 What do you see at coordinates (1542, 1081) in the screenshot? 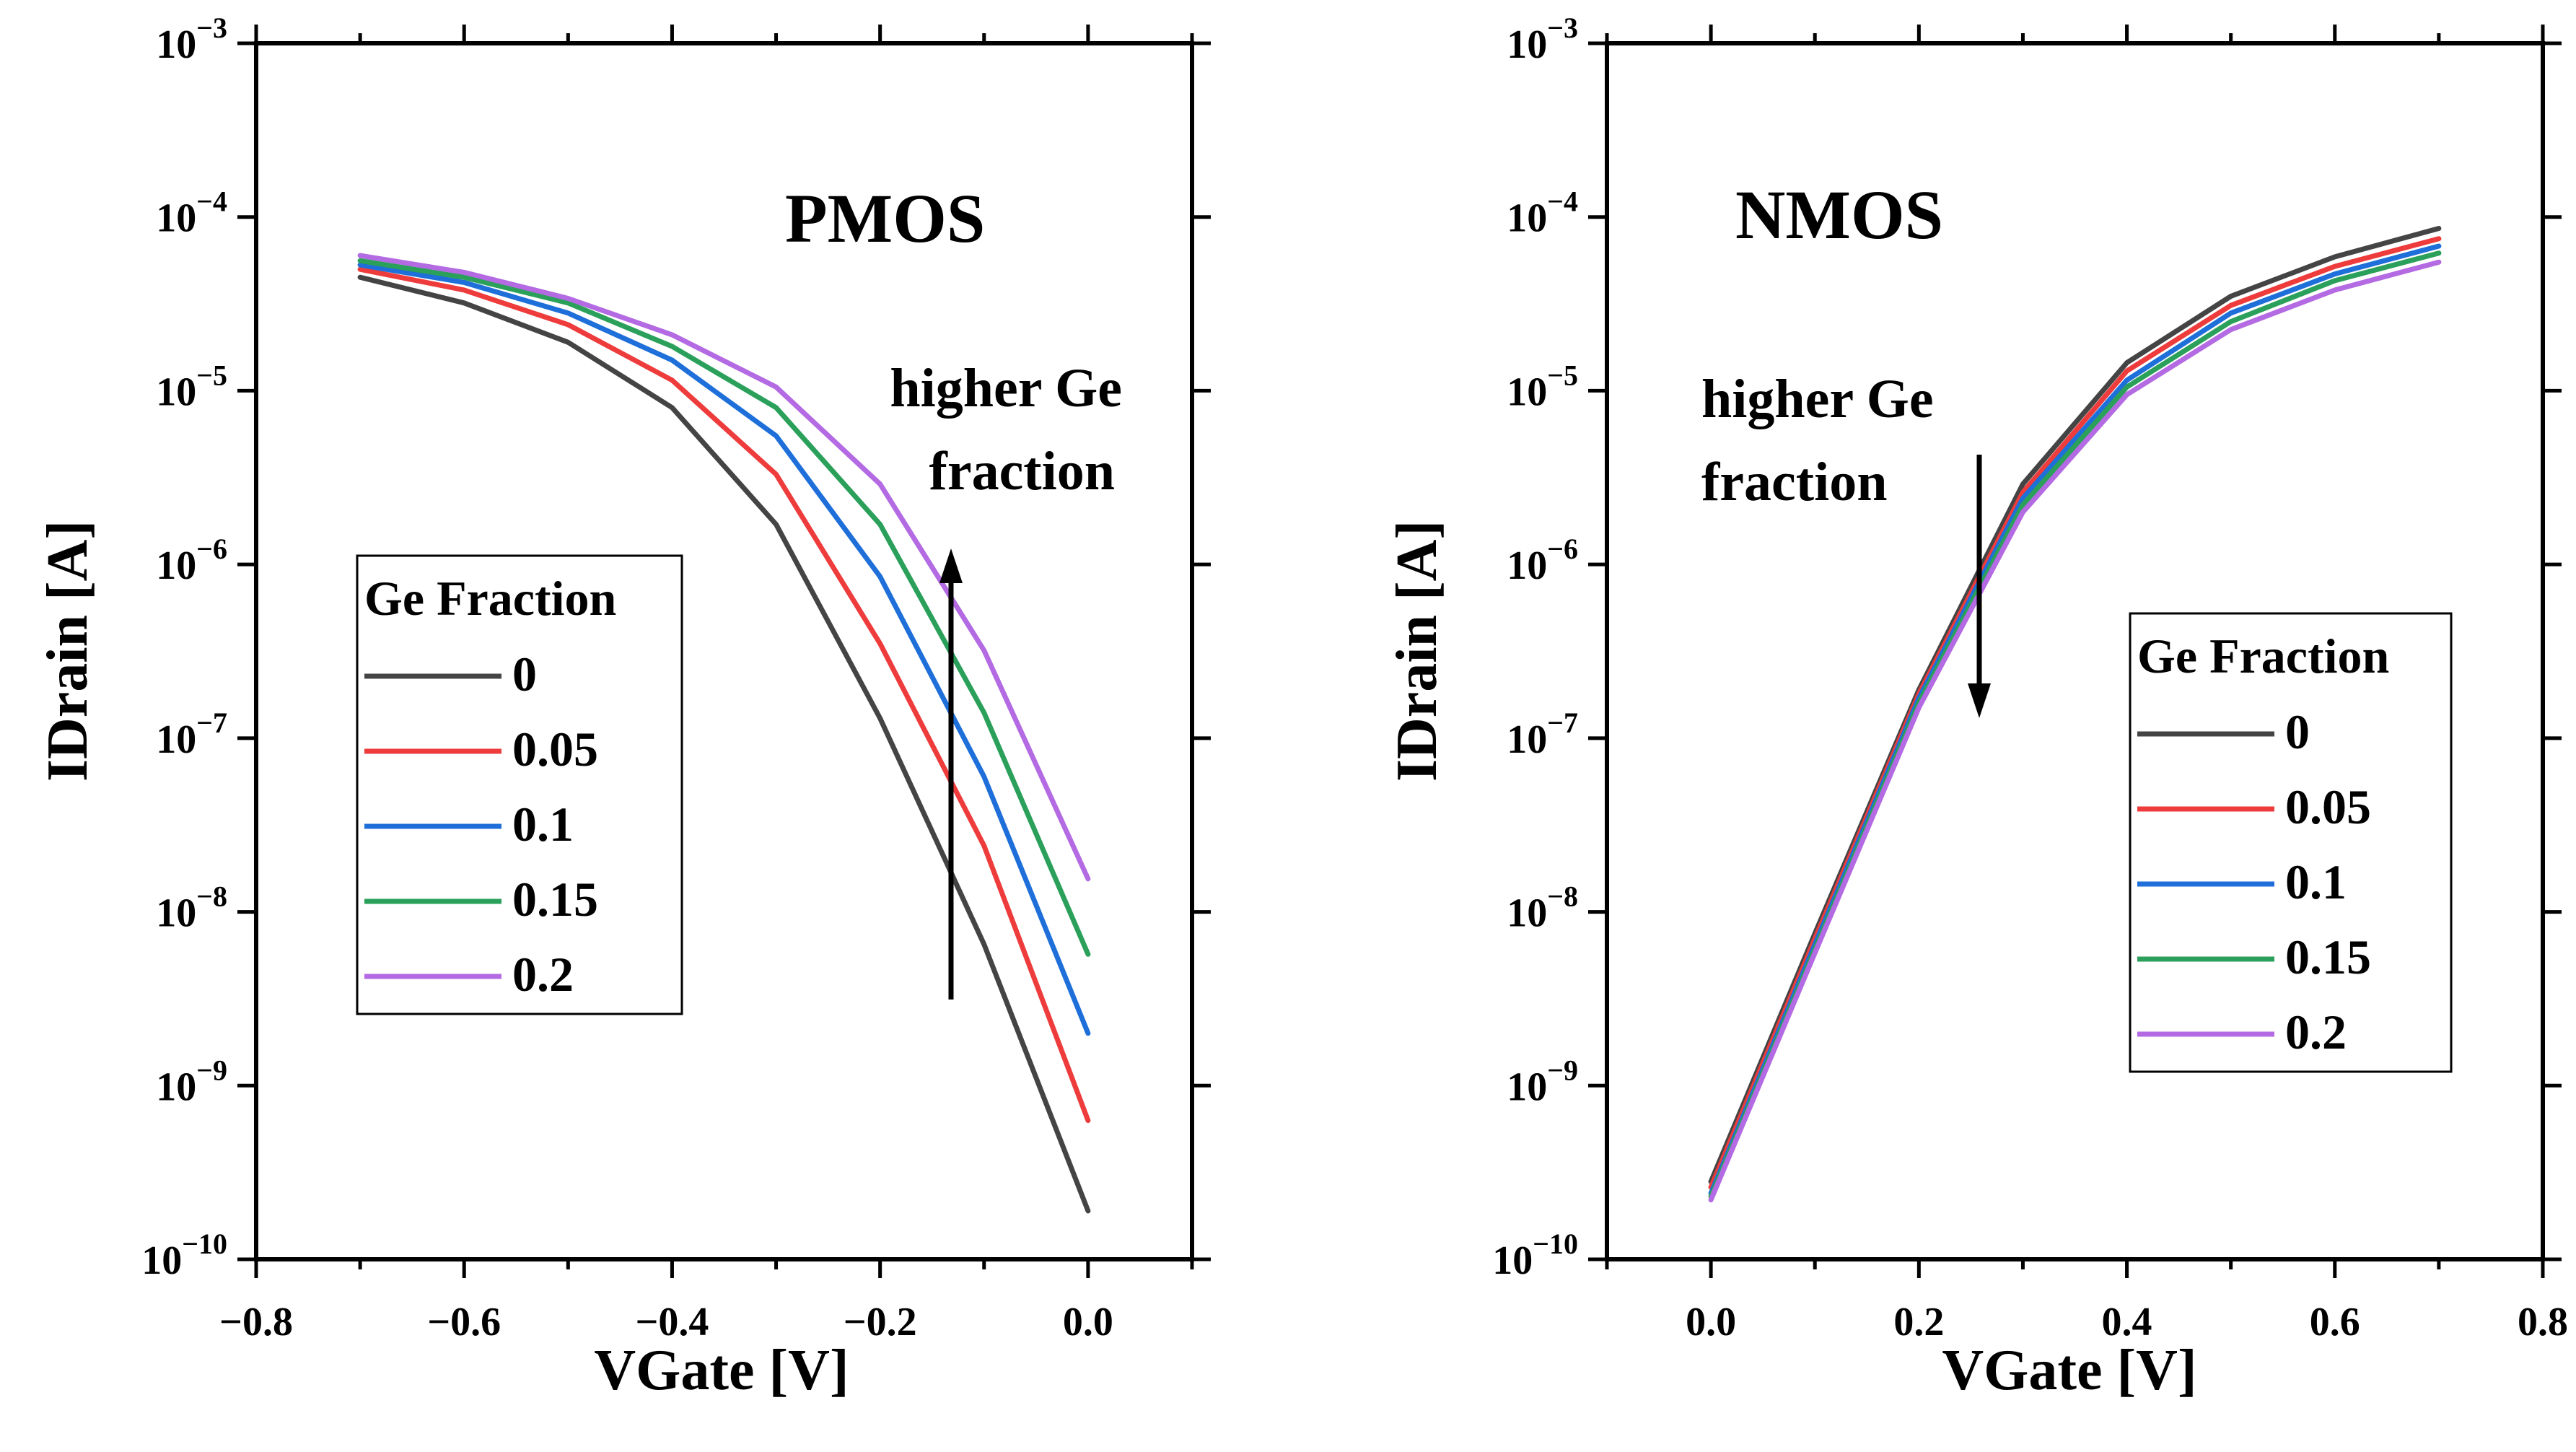
I see `nmos-y-tick-label: 10⁻⁹` at bounding box center [1542, 1081].